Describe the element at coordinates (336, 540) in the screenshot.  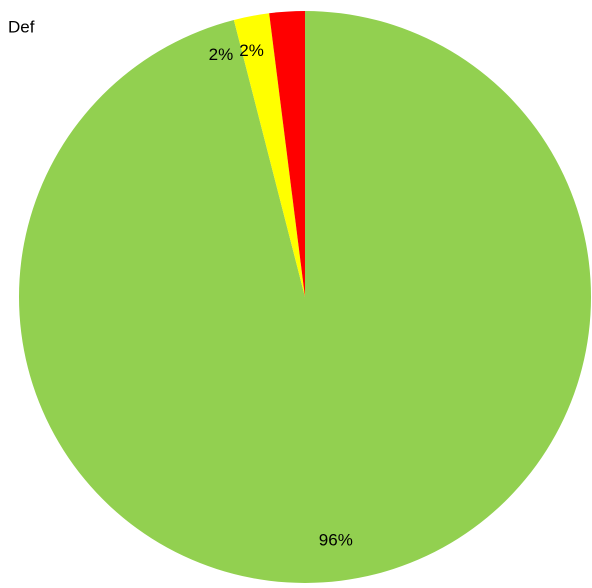
I see `data-label: 96%` at that location.